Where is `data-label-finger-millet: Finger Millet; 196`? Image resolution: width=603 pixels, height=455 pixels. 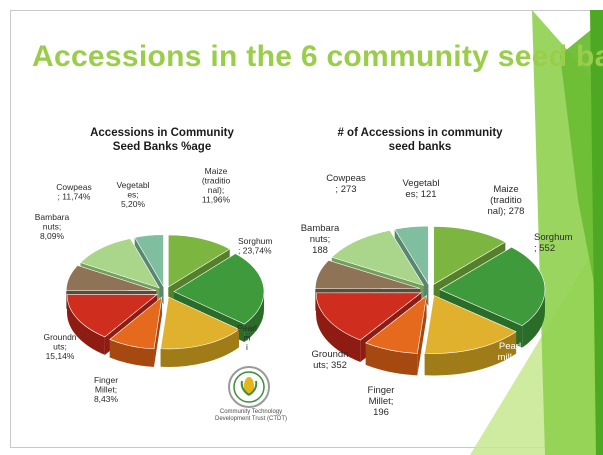
data-label-finger-millet: Finger Millet; 196 is located at coordinates (381, 401).